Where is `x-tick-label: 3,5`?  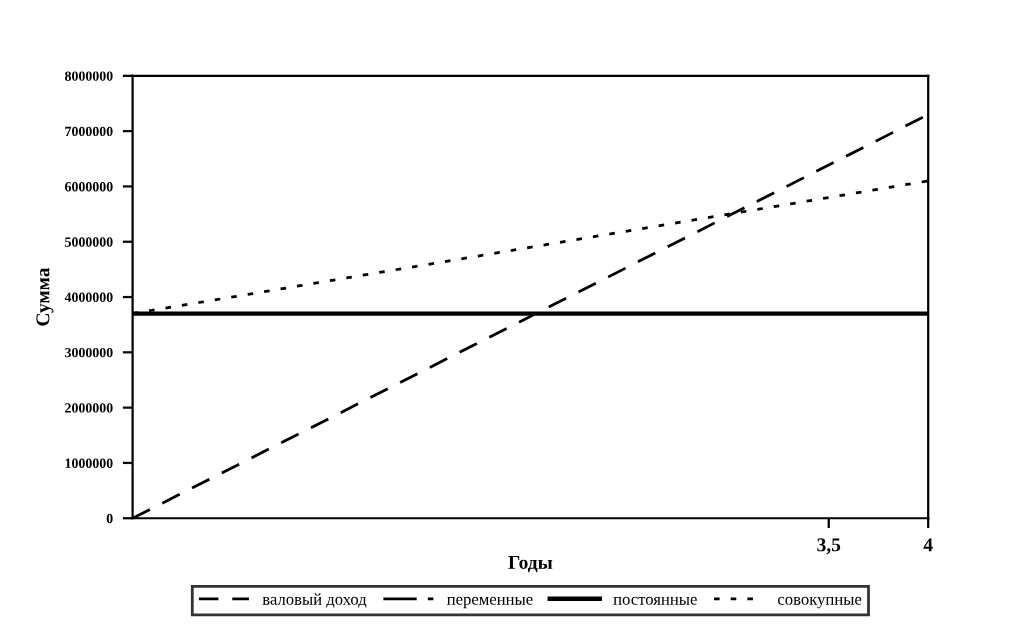 x-tick-label: 3,5 is located at coordinates (829, 546).